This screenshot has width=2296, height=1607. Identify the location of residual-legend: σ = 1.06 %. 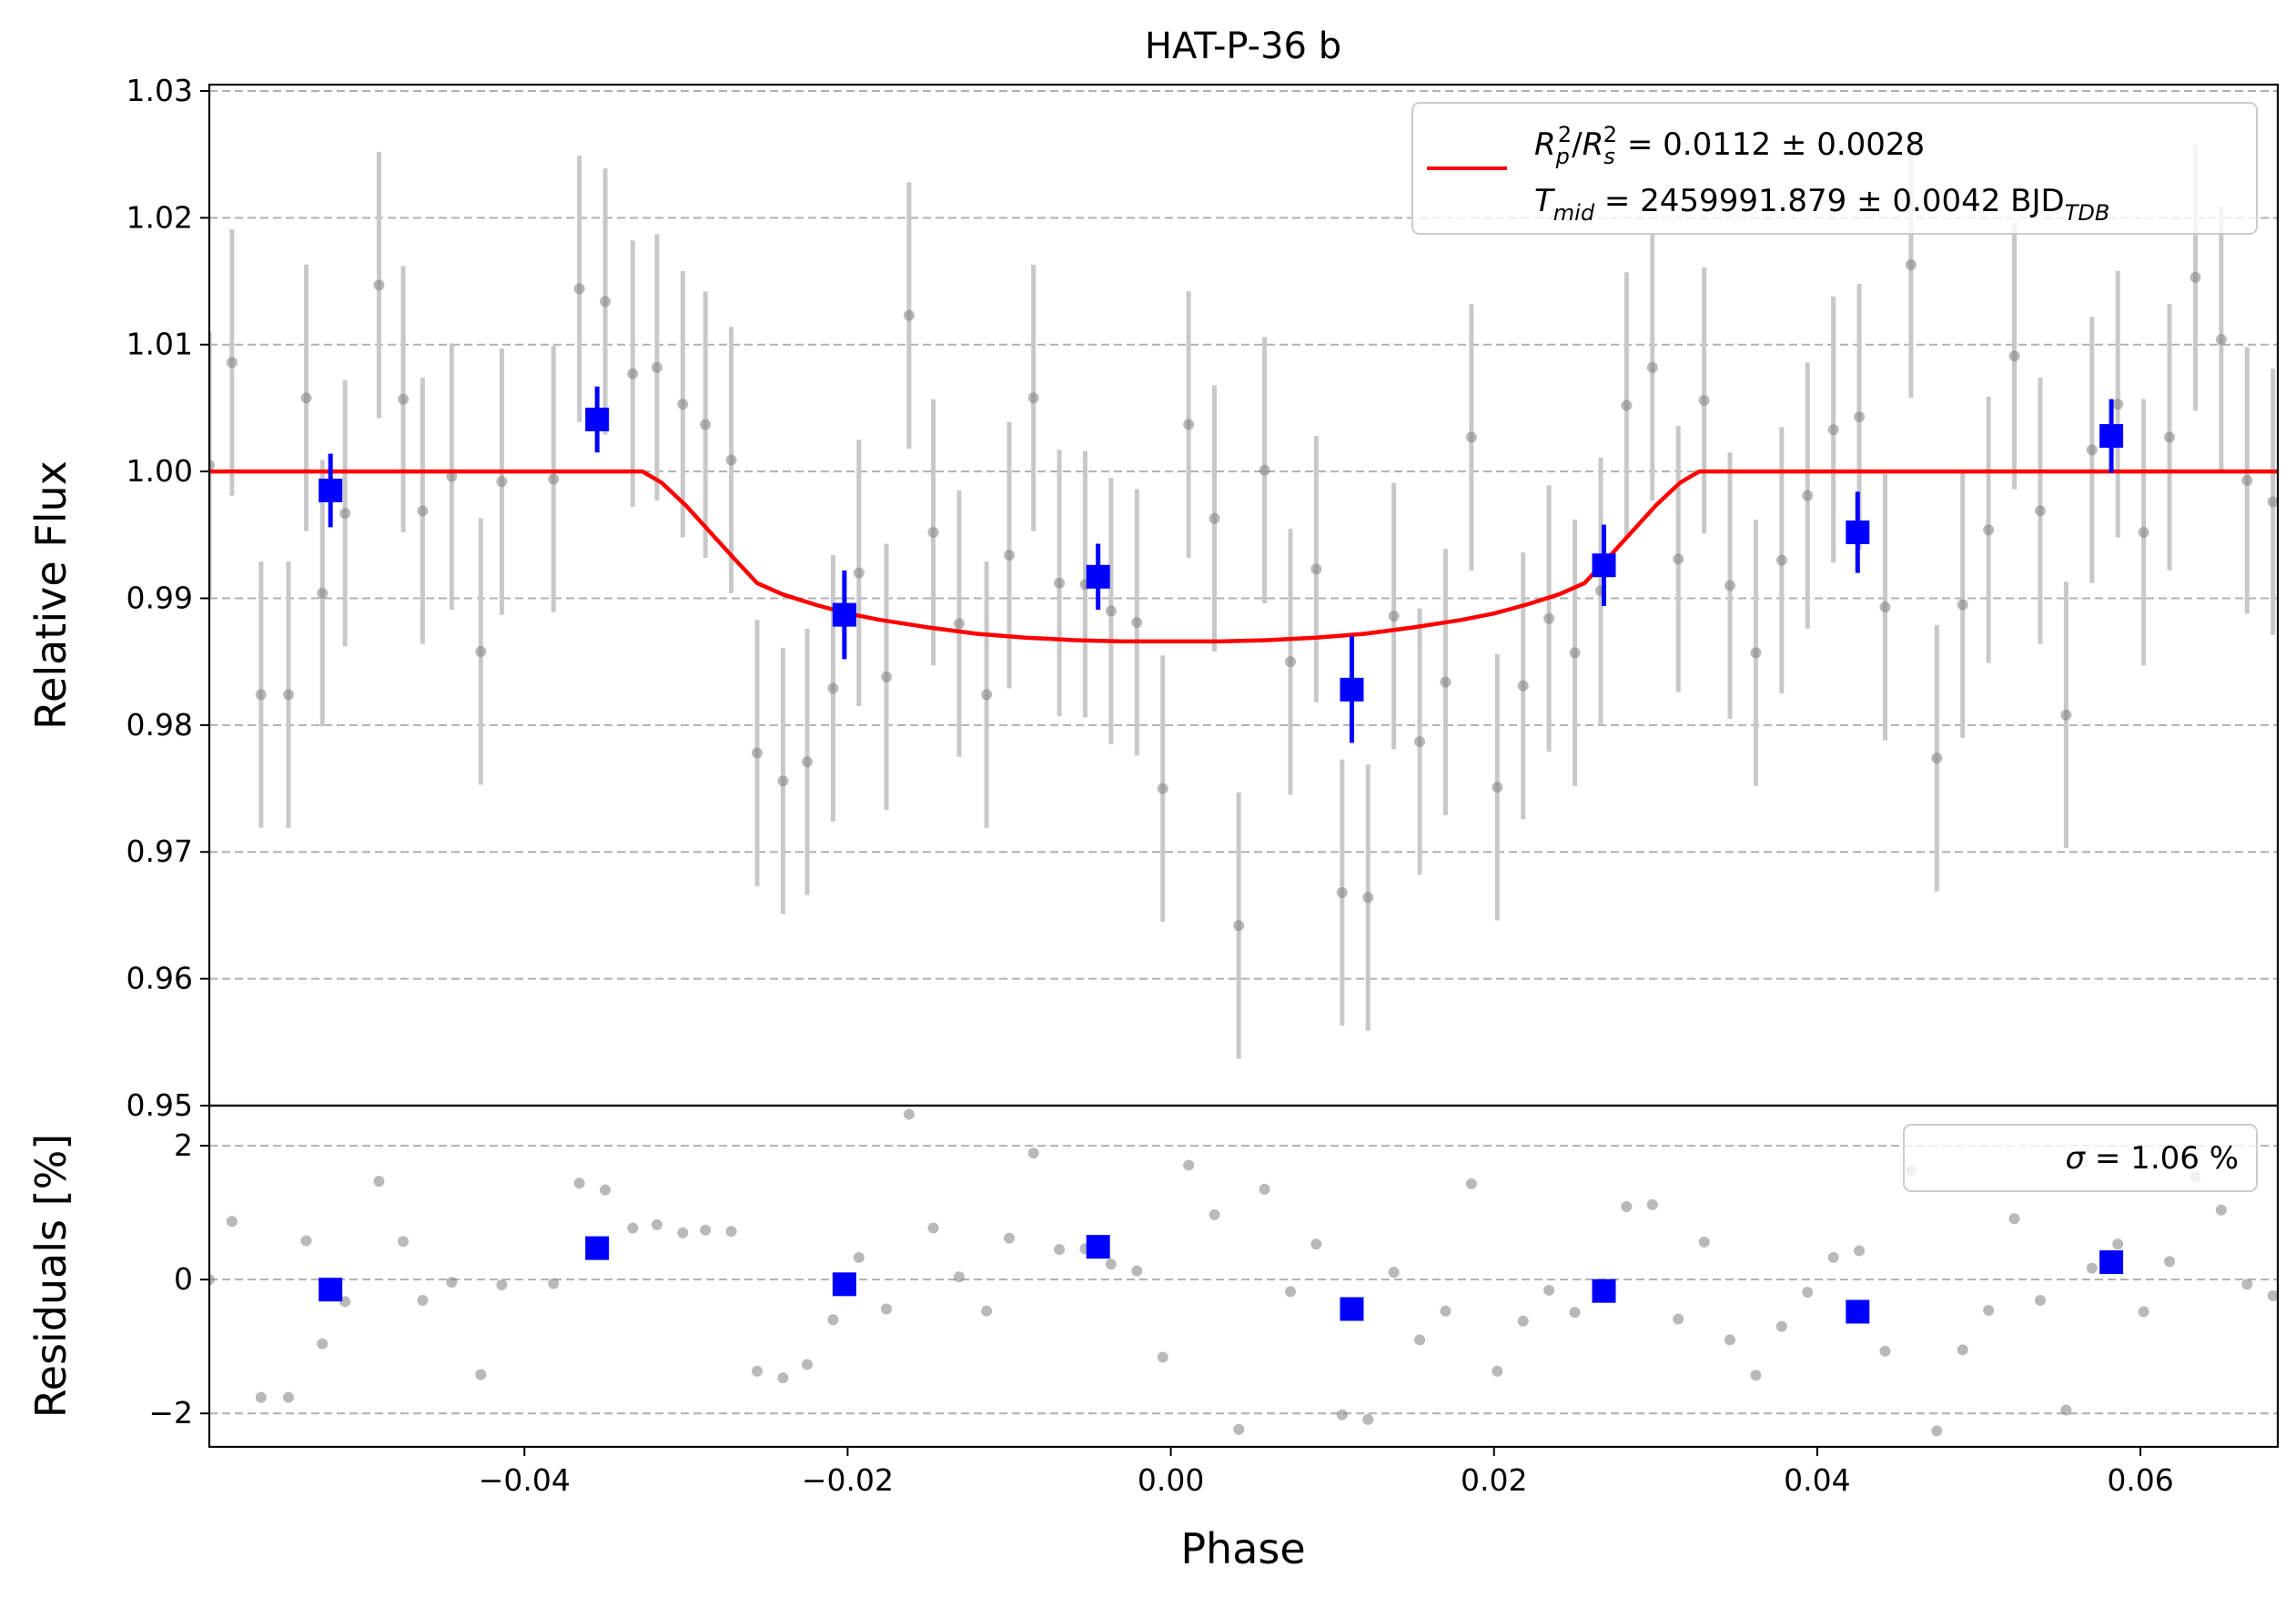
(2080, 1158).